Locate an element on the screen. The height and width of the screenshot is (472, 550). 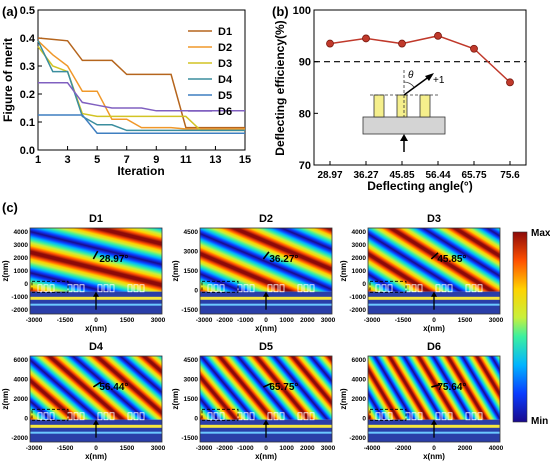
field-map-x-tick-label: 1000 is located at coordinates (286, 448).